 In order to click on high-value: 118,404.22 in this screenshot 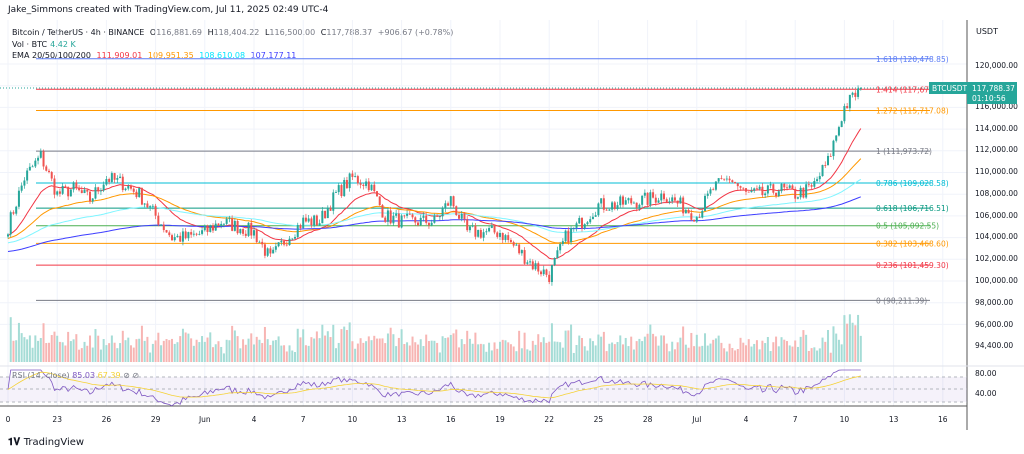, I will do `click(236, 32)`.